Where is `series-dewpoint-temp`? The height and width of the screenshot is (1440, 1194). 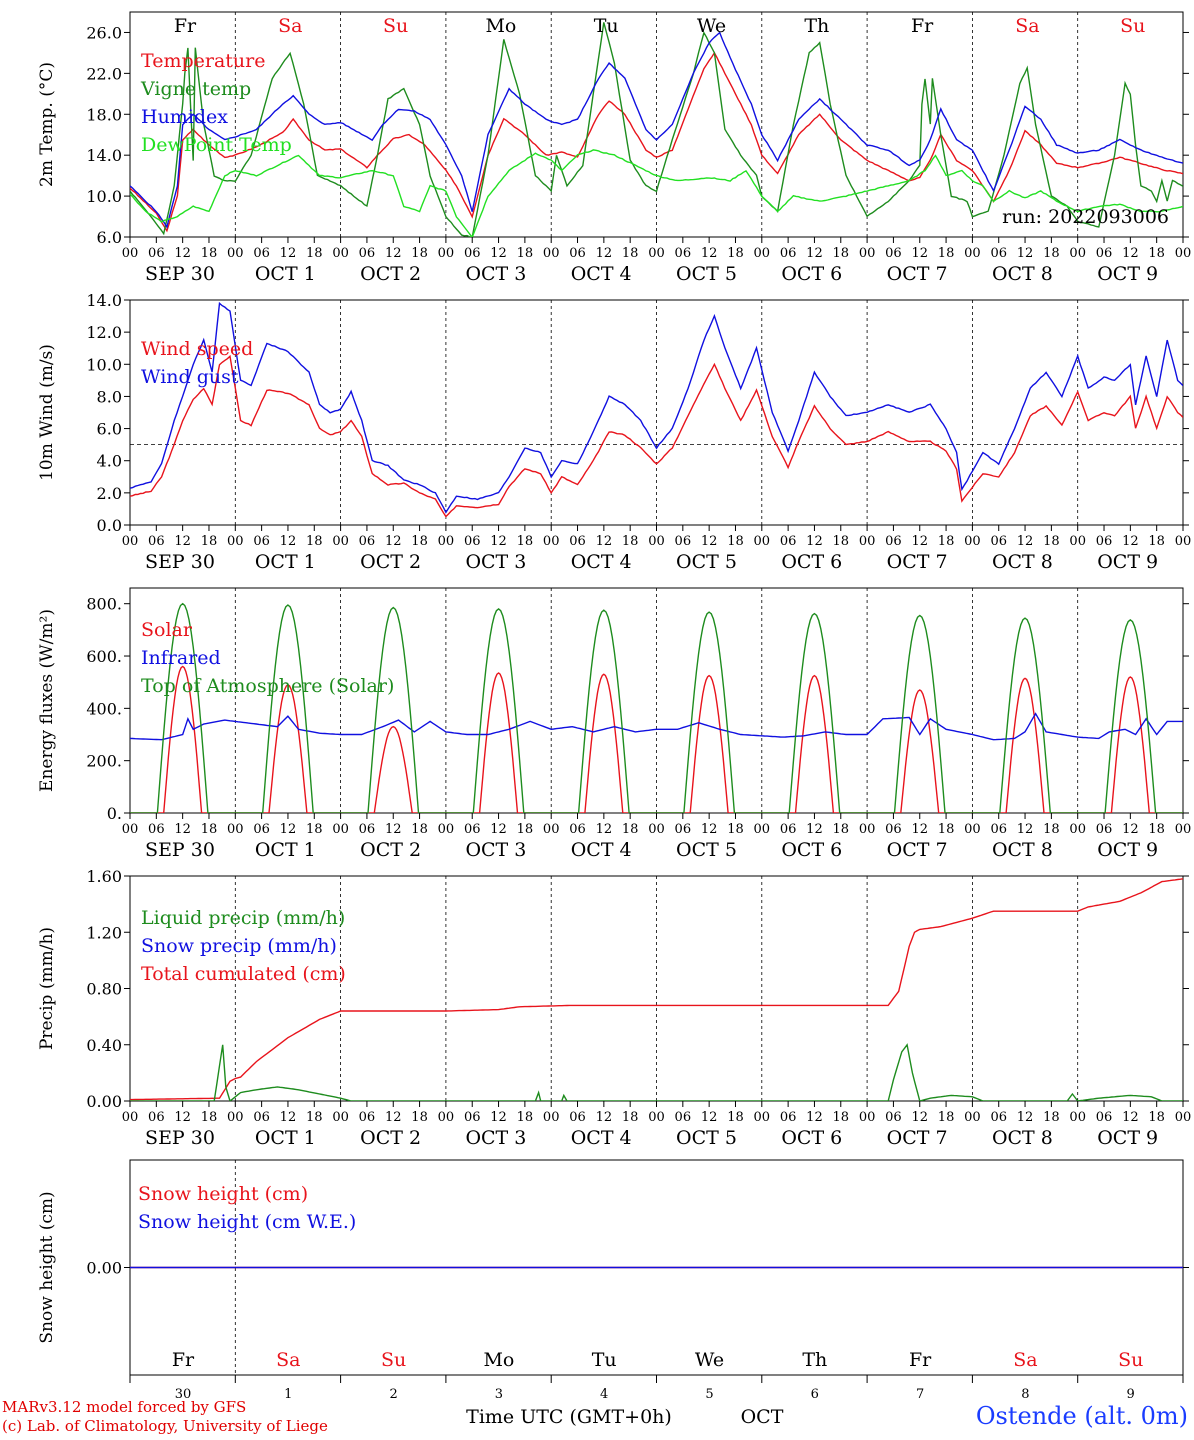 series-dewpoint-temp is located at coordinates (656, 193).